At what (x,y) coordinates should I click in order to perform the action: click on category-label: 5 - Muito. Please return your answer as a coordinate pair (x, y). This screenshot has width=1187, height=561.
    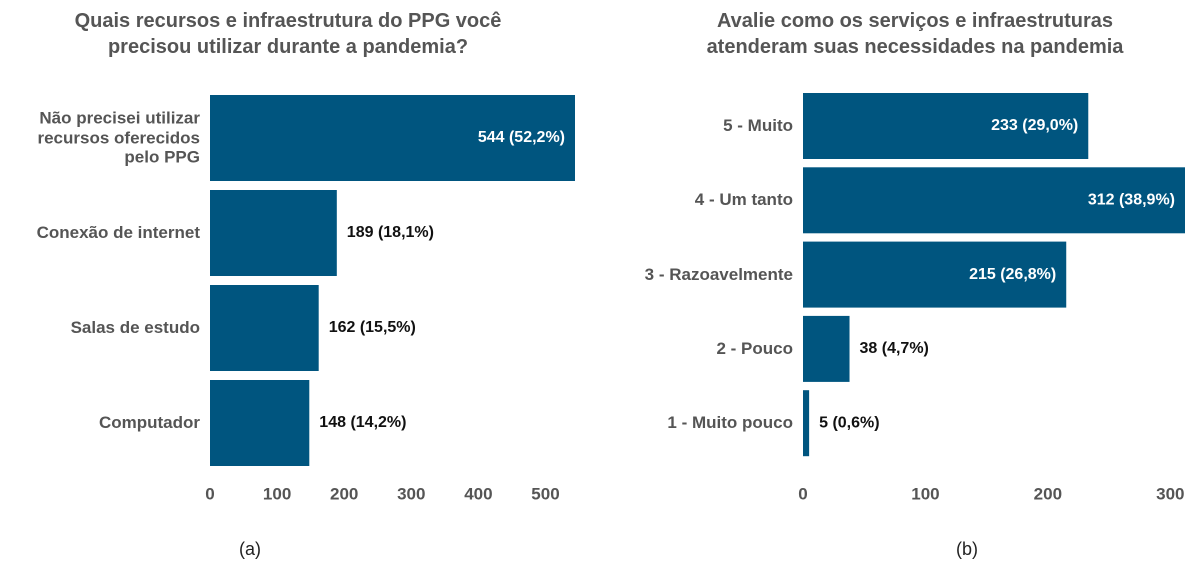
    Looking at the image, I should click on (758, 126).